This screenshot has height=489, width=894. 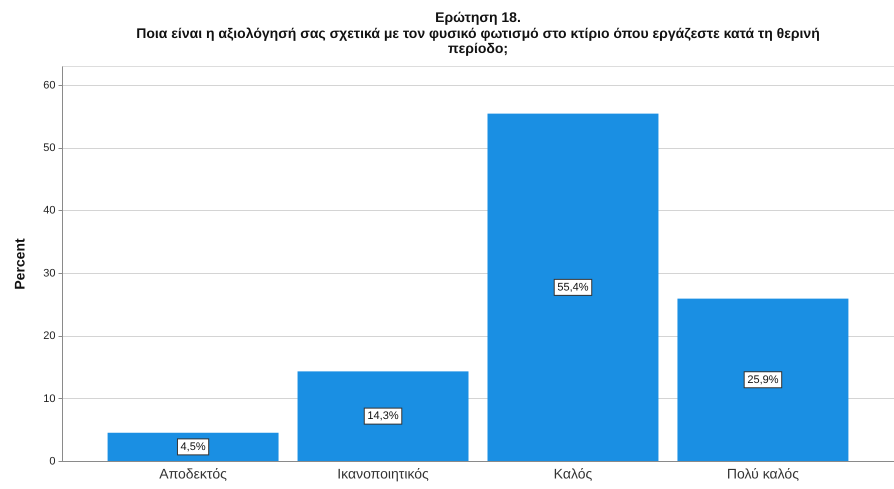 What do you see at coordinates (763, 474) in the screenshot?
I see `x-tick-label: Πολύ καλός` at bounding box center [763, 474].